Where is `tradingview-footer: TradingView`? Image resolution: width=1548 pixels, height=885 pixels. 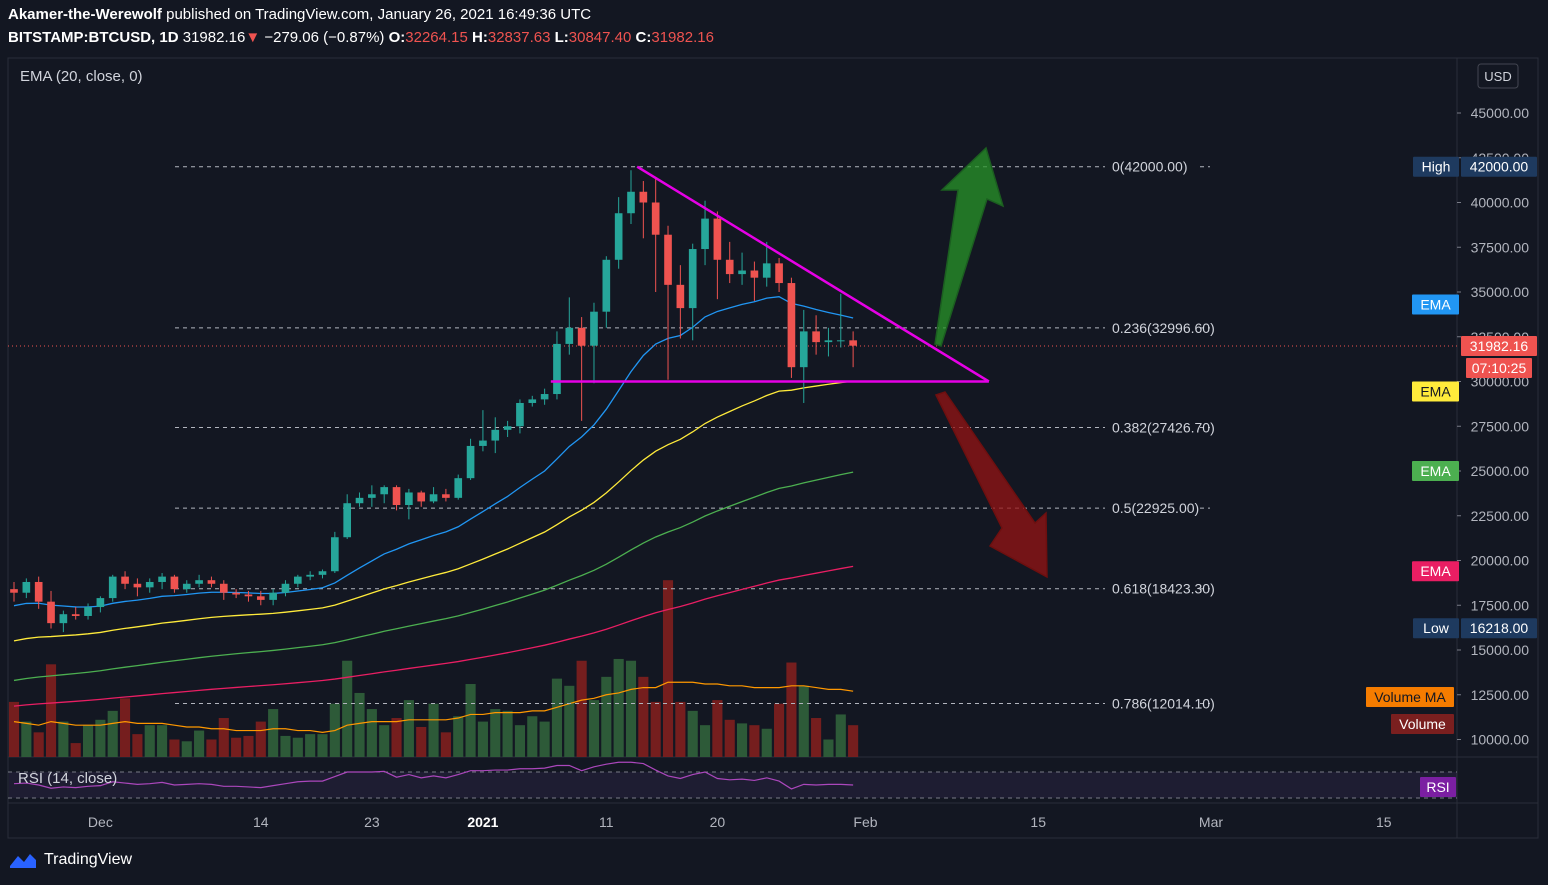 tradingview-footer: TradingView is located at coordinates (70, 860).